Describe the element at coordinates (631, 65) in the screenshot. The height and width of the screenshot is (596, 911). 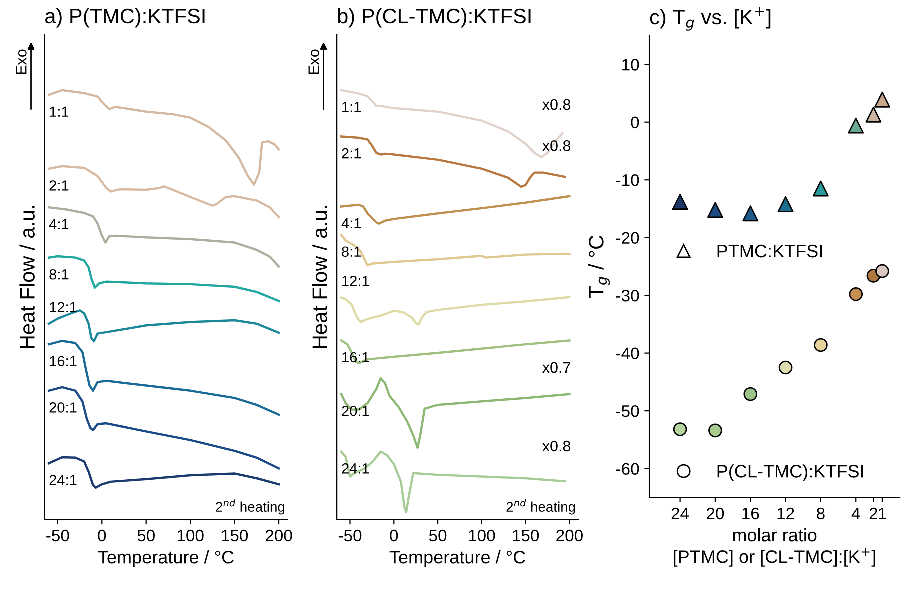
I see `y-tick-label: 10` at that location.